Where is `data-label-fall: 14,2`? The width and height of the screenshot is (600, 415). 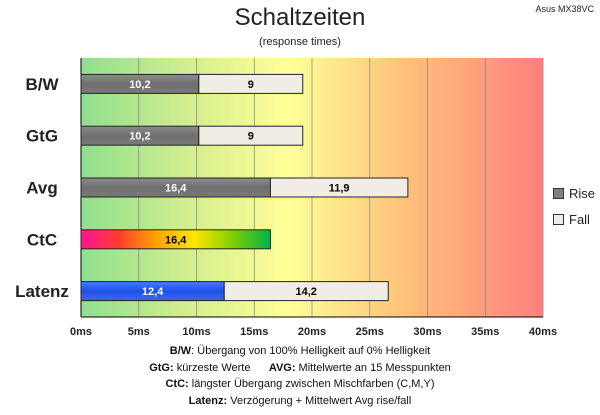 data-label-fall: 14,2 is located at coordinates (306, 292).